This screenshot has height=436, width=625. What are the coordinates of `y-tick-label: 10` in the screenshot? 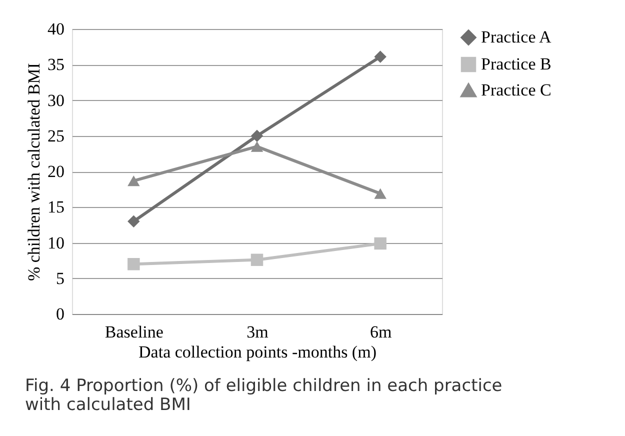 It's located at (56, 242).